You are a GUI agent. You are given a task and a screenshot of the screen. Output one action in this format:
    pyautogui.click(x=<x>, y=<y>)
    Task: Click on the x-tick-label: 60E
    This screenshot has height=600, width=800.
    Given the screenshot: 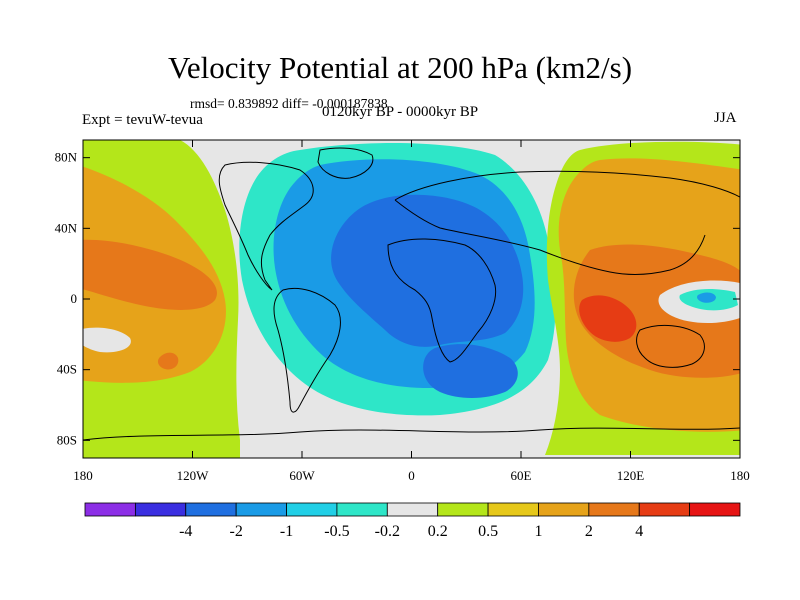 What is the action you would take?
    pyautogui.click(x=521, y=475)
    